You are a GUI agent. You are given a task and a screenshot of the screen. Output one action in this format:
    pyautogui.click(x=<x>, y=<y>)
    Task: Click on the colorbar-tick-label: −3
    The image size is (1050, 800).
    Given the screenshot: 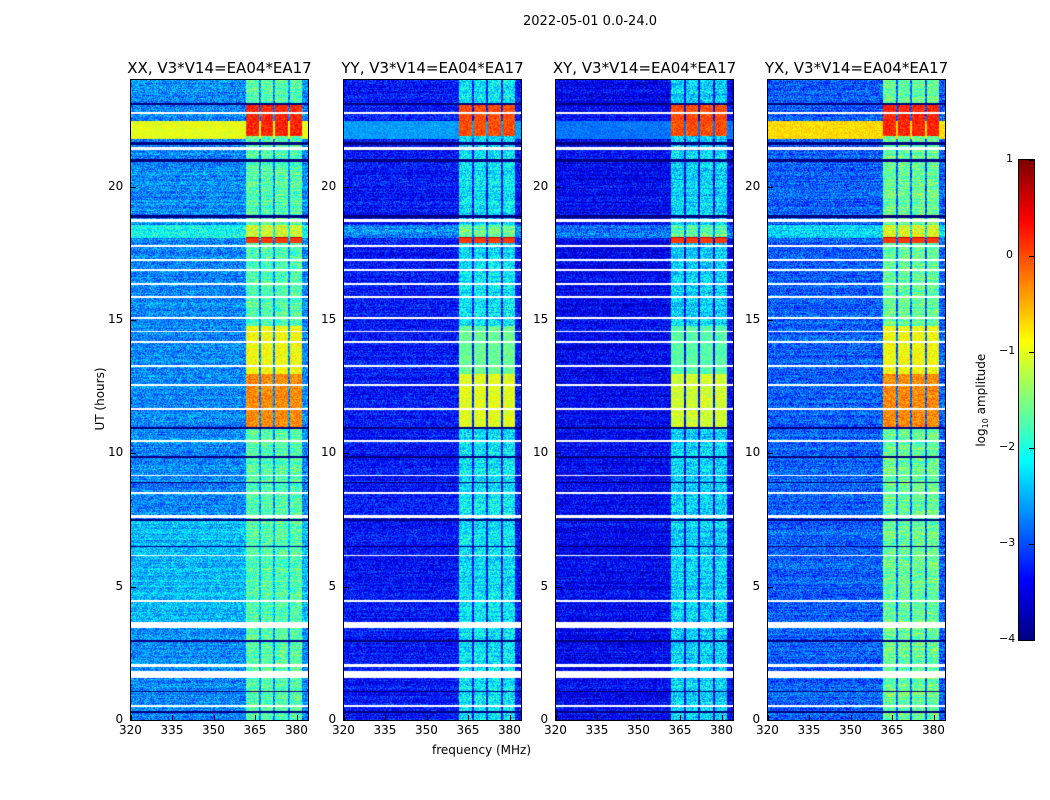 What is the action you would take?
    pyautogui.click(x=1007, y=542)
    